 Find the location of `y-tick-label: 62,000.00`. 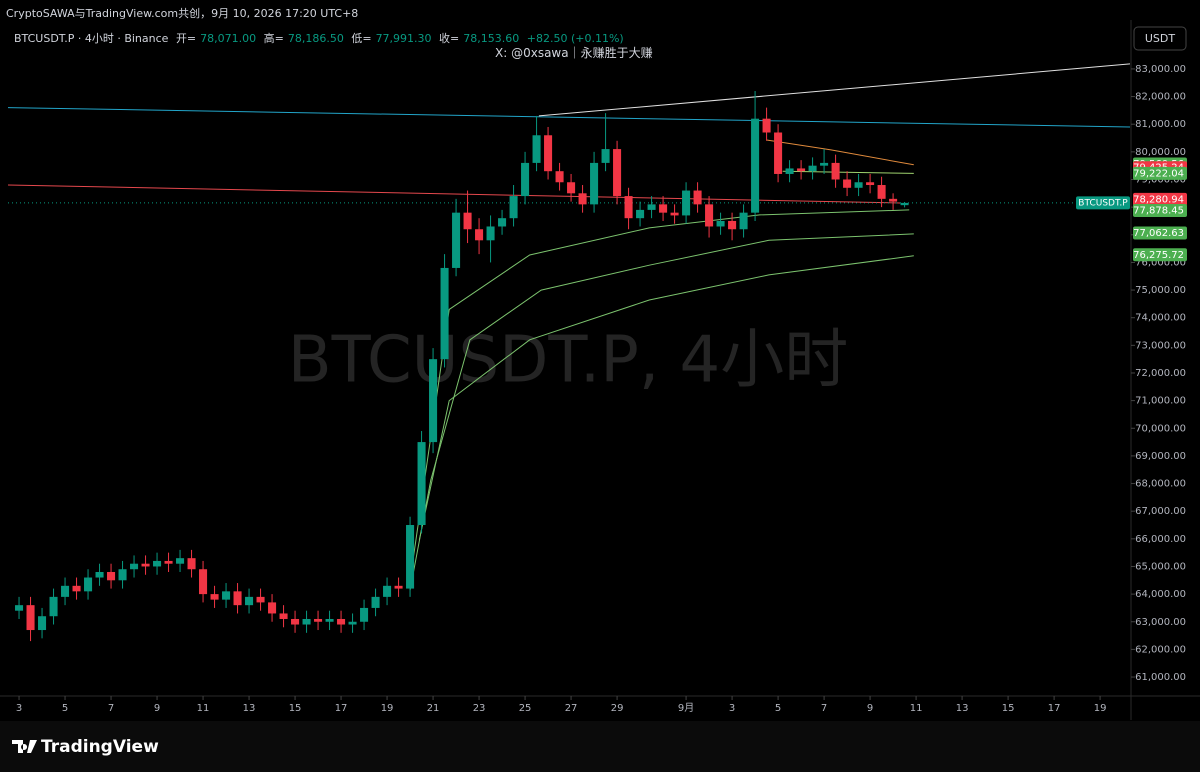

y-tick-label: 62,000.00 is located at coordinates (1160, 649).